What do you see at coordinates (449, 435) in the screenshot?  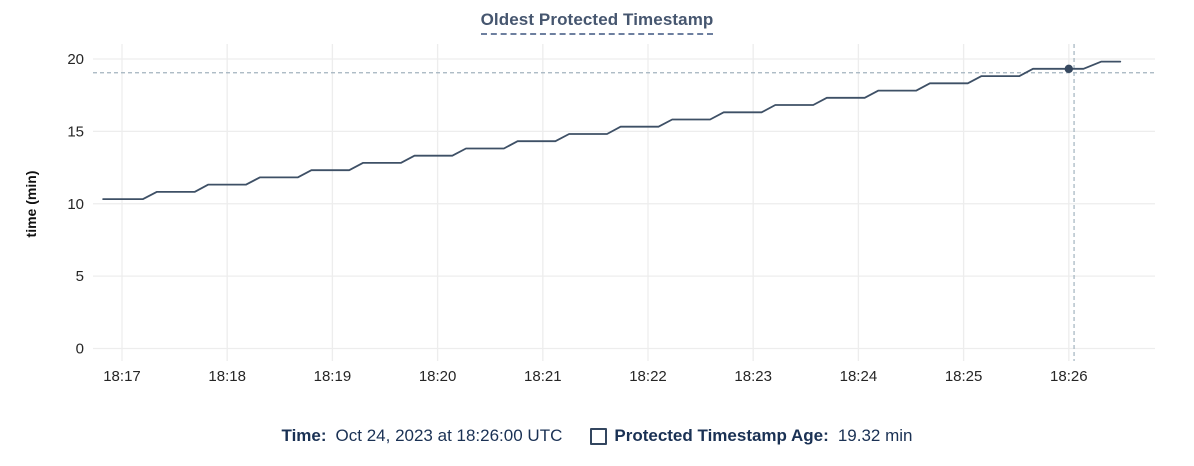 I see `legend-time-value: Oct 24, 2023 at 18:26:00 UTC` at bounding box center [449, 435].